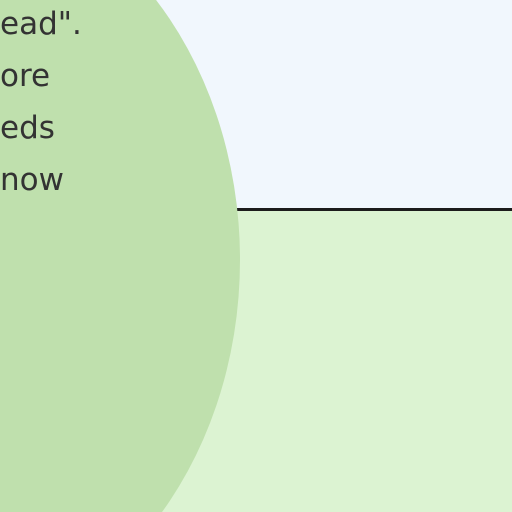 The image size is (512, 512). What do you see at coordinates (32, 180) in the screenshot?
I see `text-line-4: now` at bounding box center [32, 180].